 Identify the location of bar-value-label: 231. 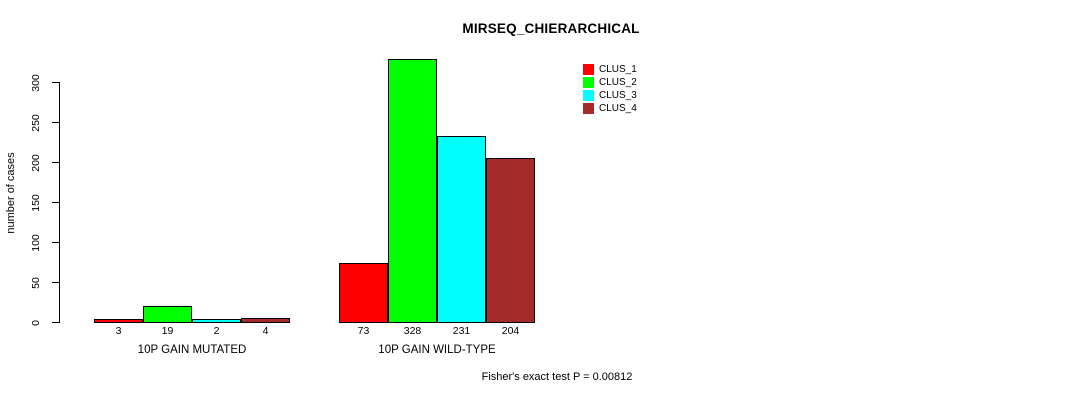
(461, 331).